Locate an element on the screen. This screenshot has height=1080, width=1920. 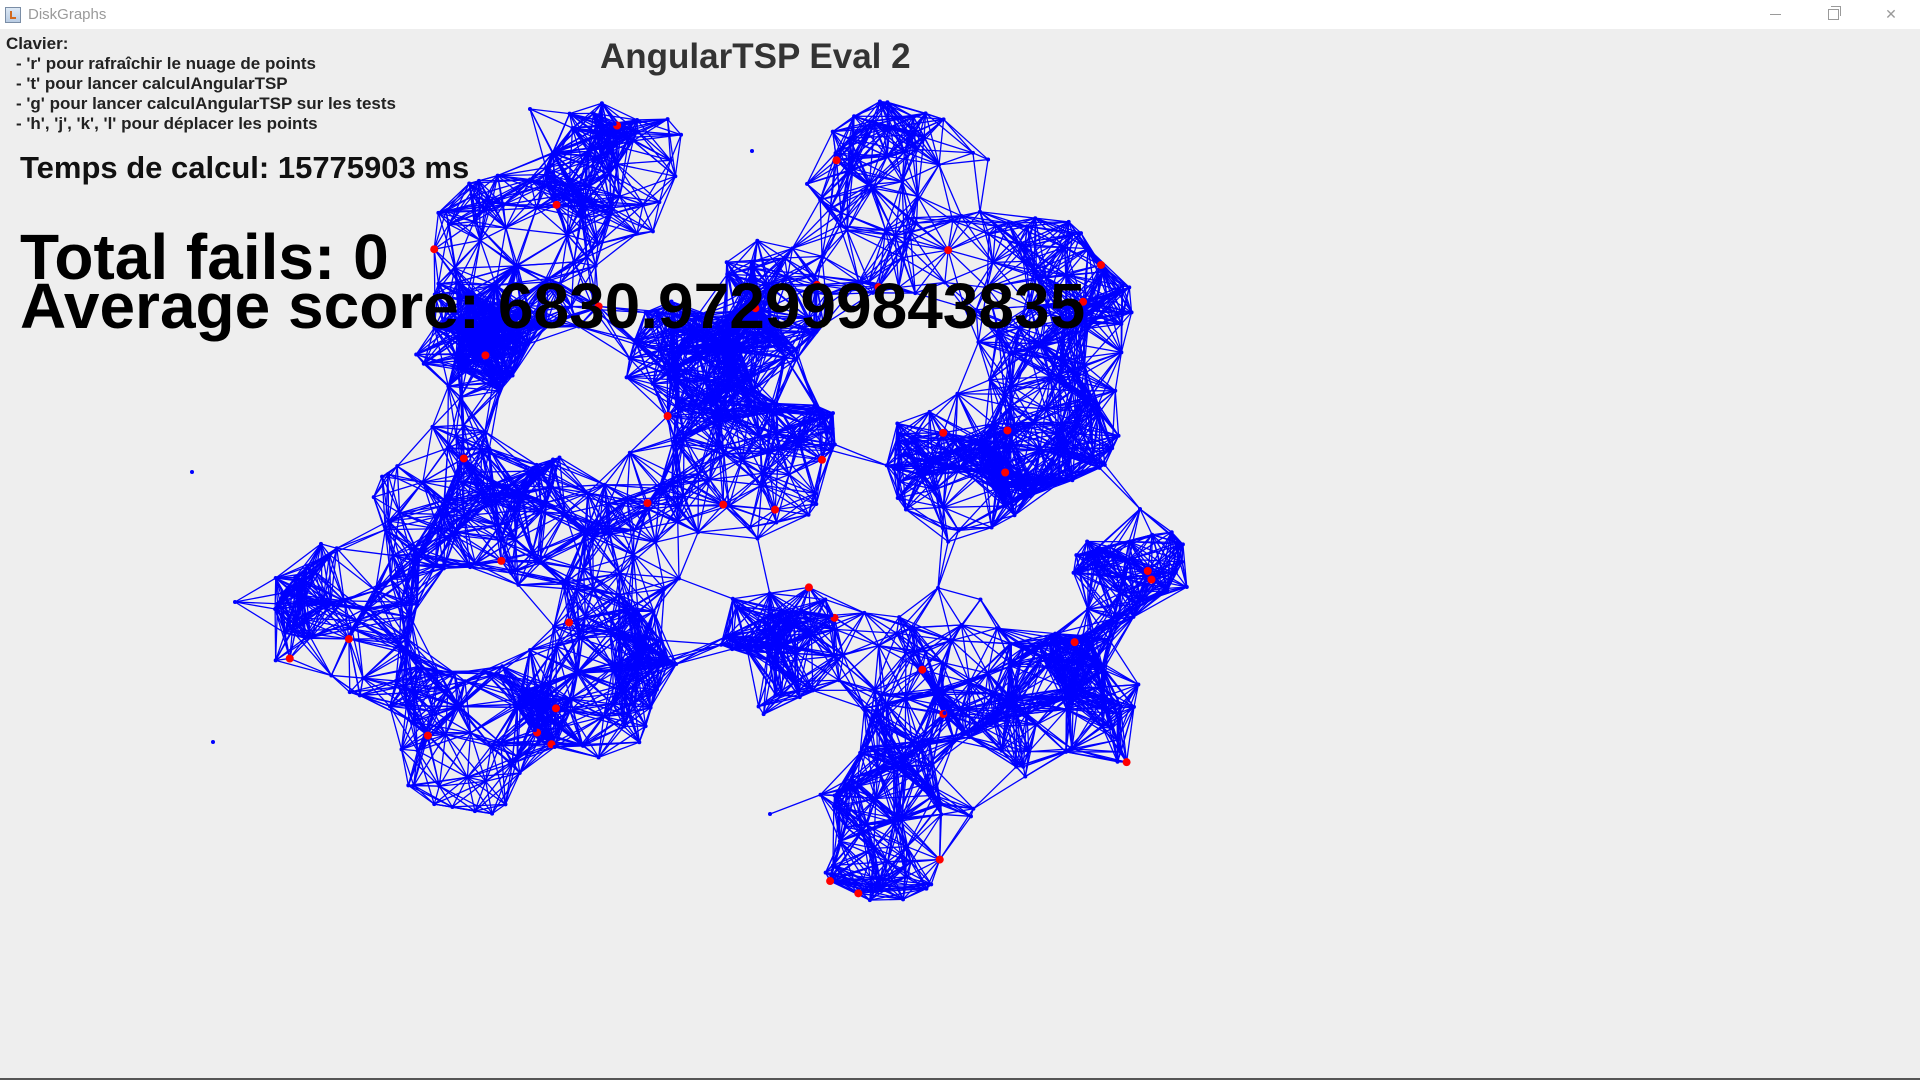
restore-button is located at coordinates (1833, 14).